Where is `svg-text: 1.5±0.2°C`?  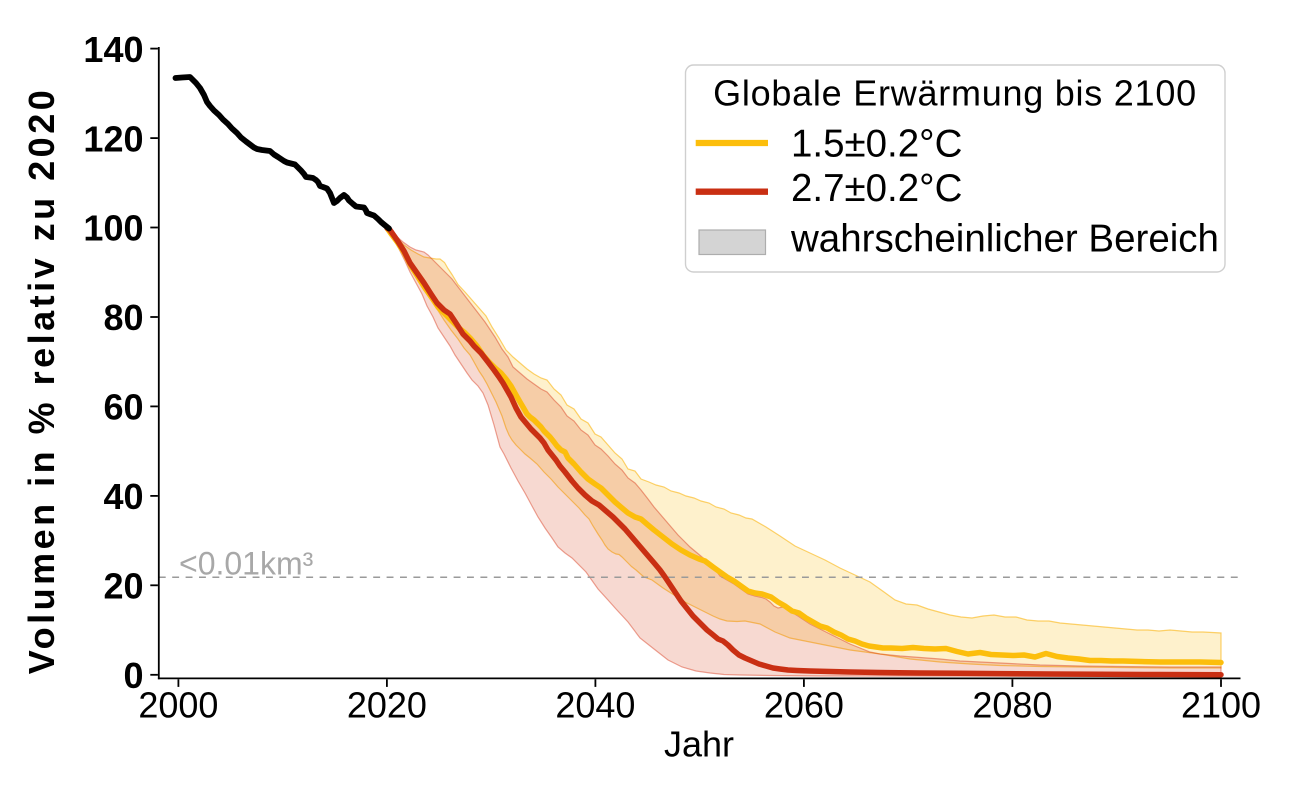
svg-text: 1.5±0.2°C is located at coordinates (876, 144).